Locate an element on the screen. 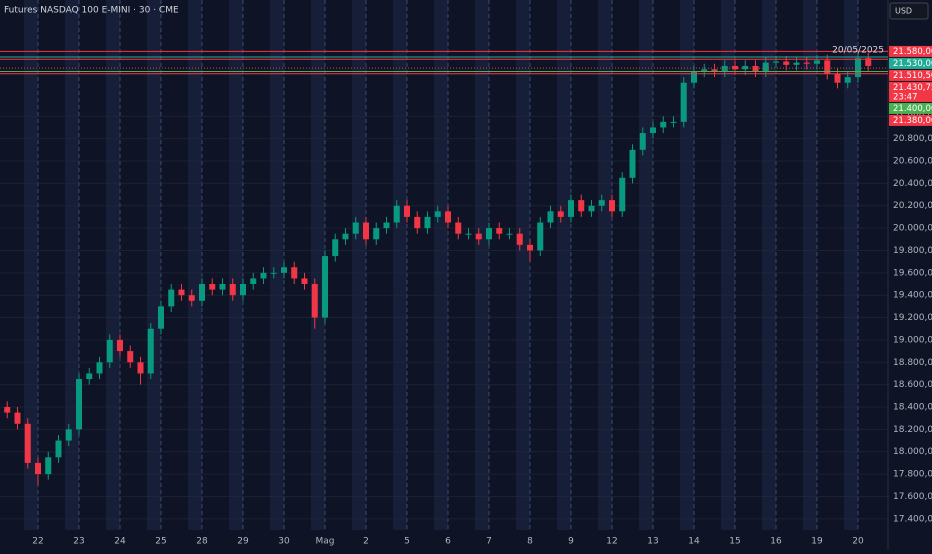  x-tick-label: 19 is located at coordinates (817, 542).